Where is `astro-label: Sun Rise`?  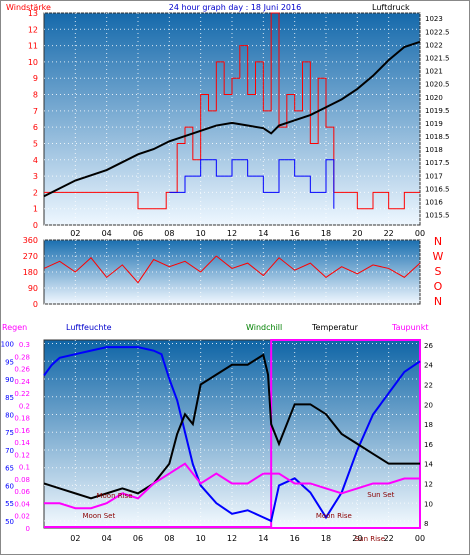
astro-label: Sun Rise is located at coordinates (370, 539).